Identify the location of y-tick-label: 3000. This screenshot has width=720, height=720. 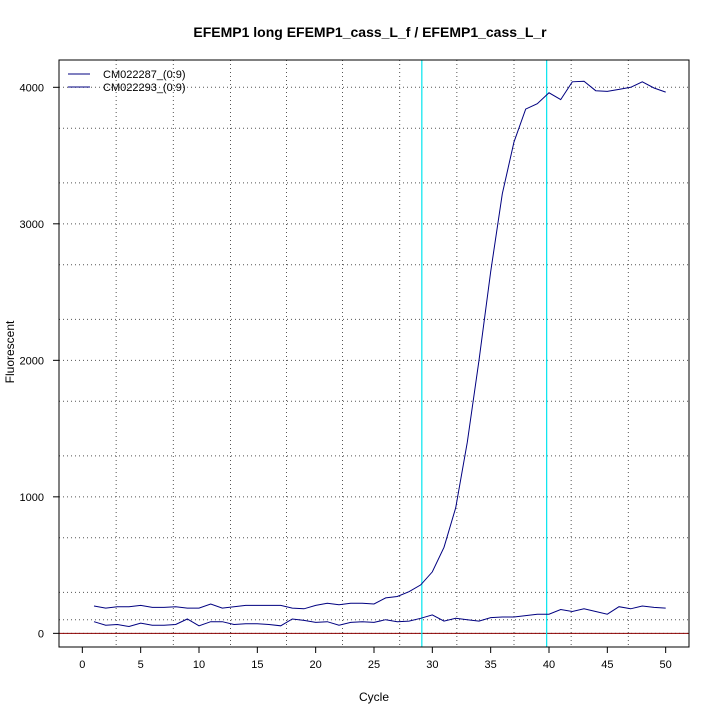
(32, 225).